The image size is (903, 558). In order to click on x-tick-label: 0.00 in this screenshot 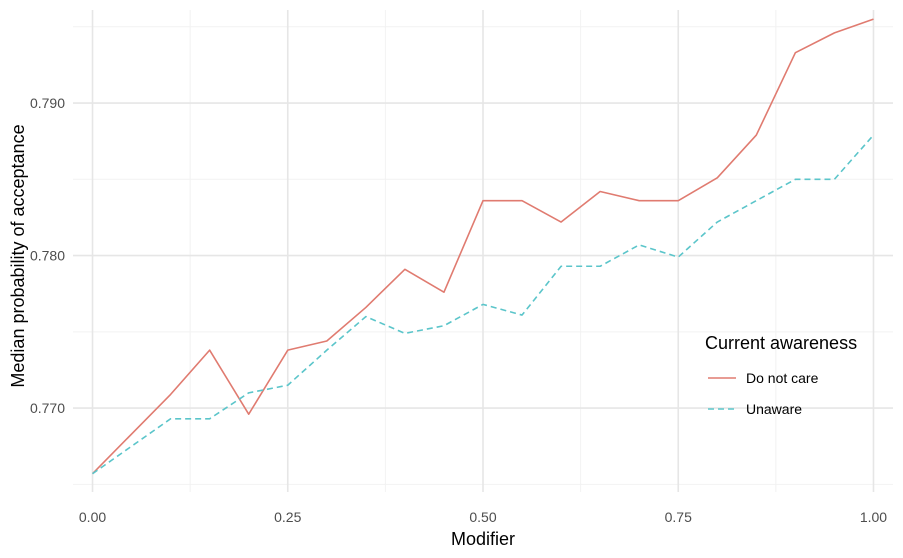, I will do `click(92, 517)`.